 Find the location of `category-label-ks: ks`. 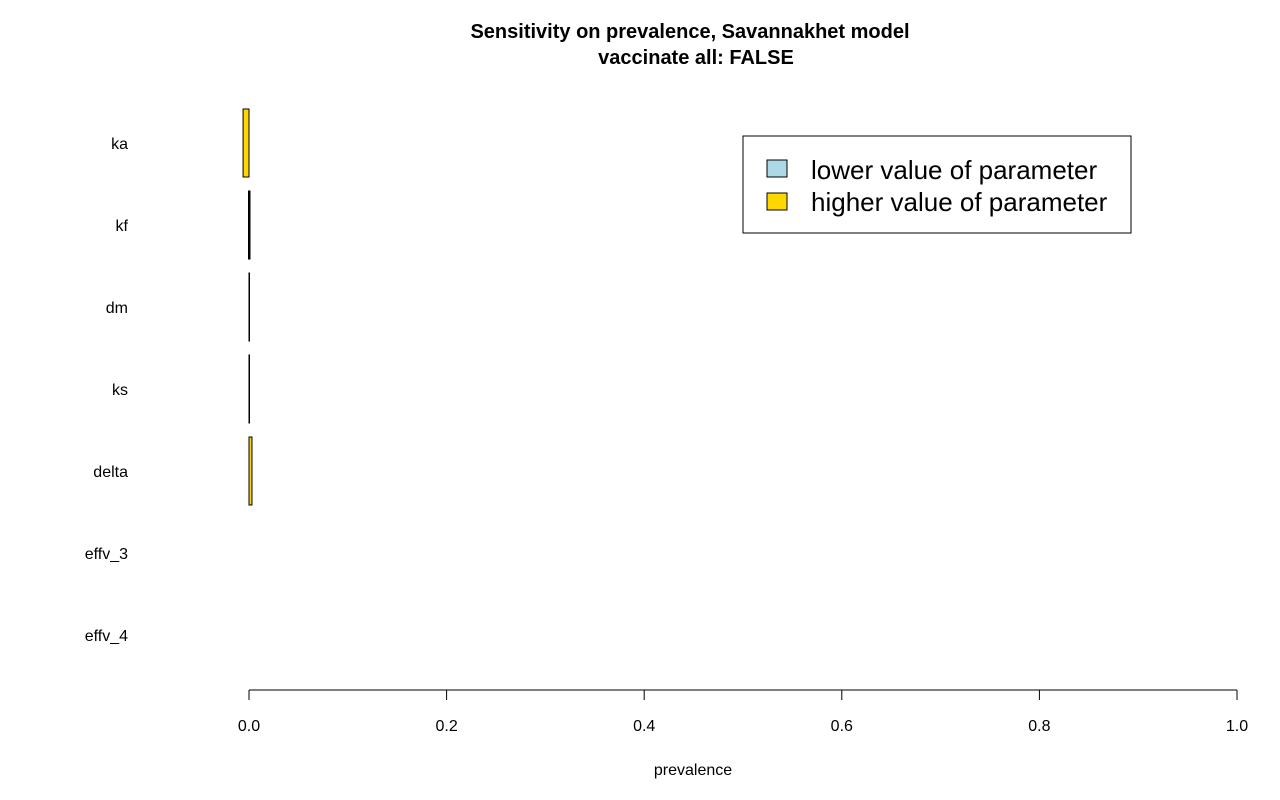

category-label-ks: ks is located at coordinates (120, 390).